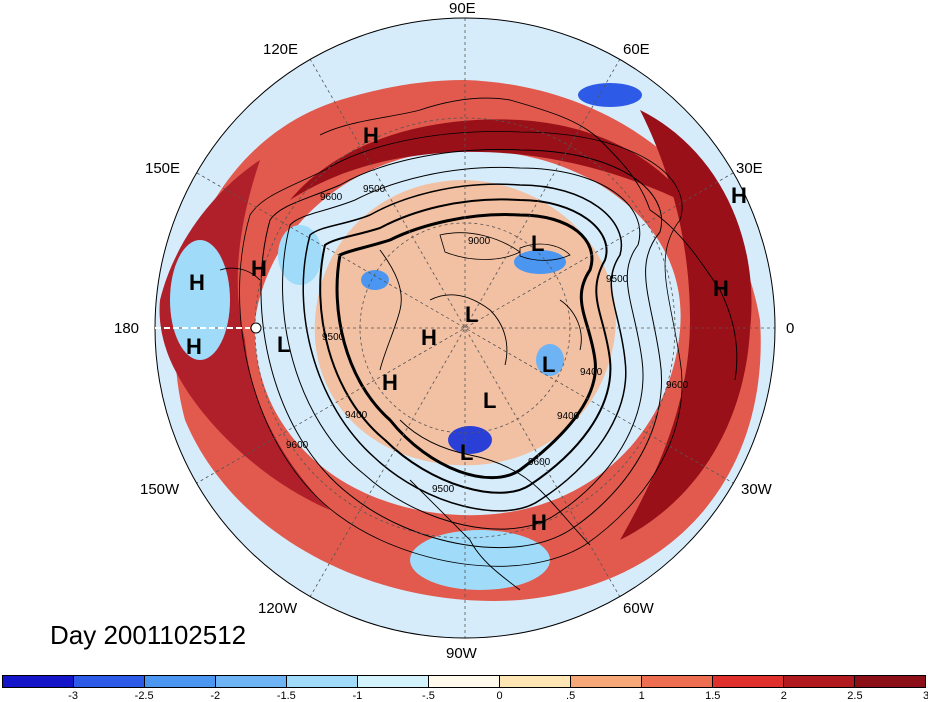 The width and height of the screenshot is (928, 702). I want to click on colorbar-tick-label: 2.5, so click(855, 696).